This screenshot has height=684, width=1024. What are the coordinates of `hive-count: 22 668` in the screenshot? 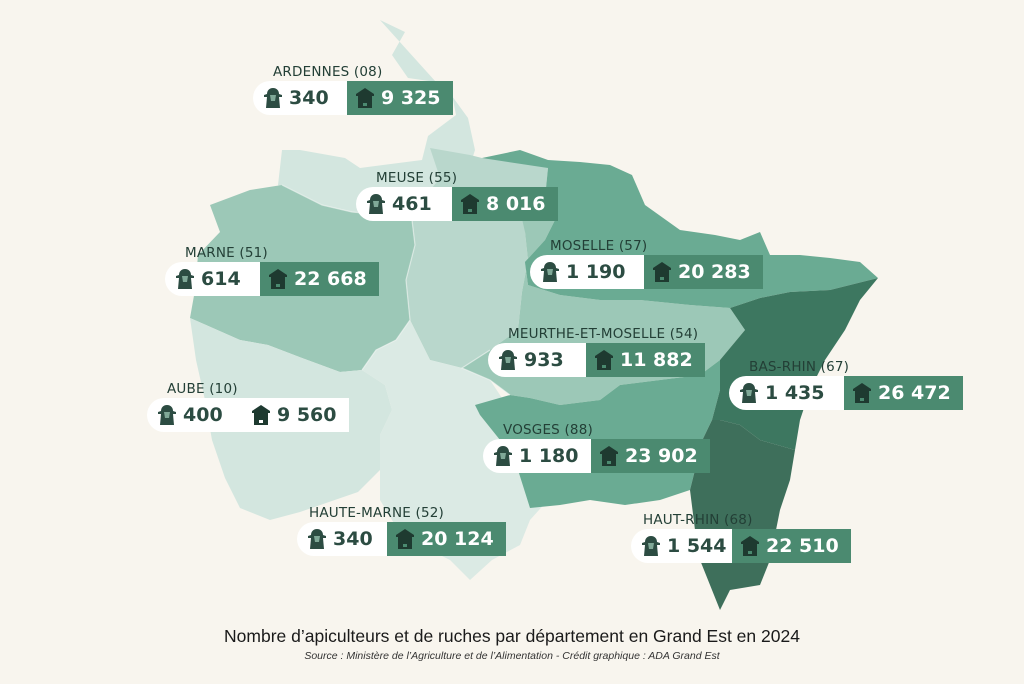 It's located at (330, 279).